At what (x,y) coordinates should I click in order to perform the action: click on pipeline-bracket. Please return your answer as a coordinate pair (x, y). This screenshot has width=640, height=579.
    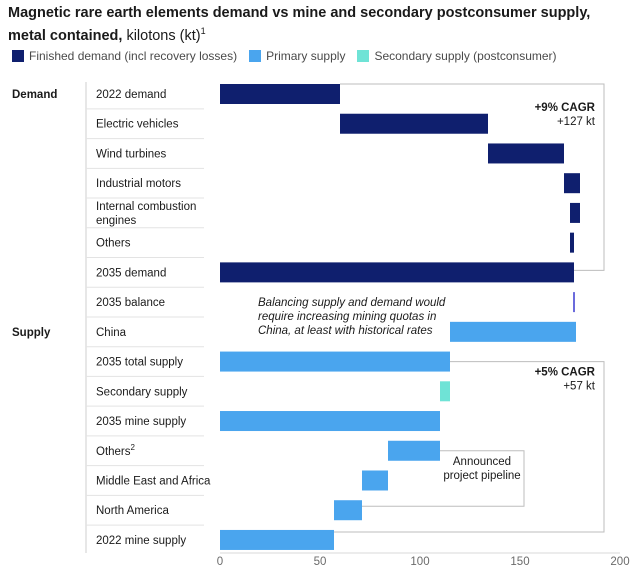
    Looking at the image, I should click on (443, 478).